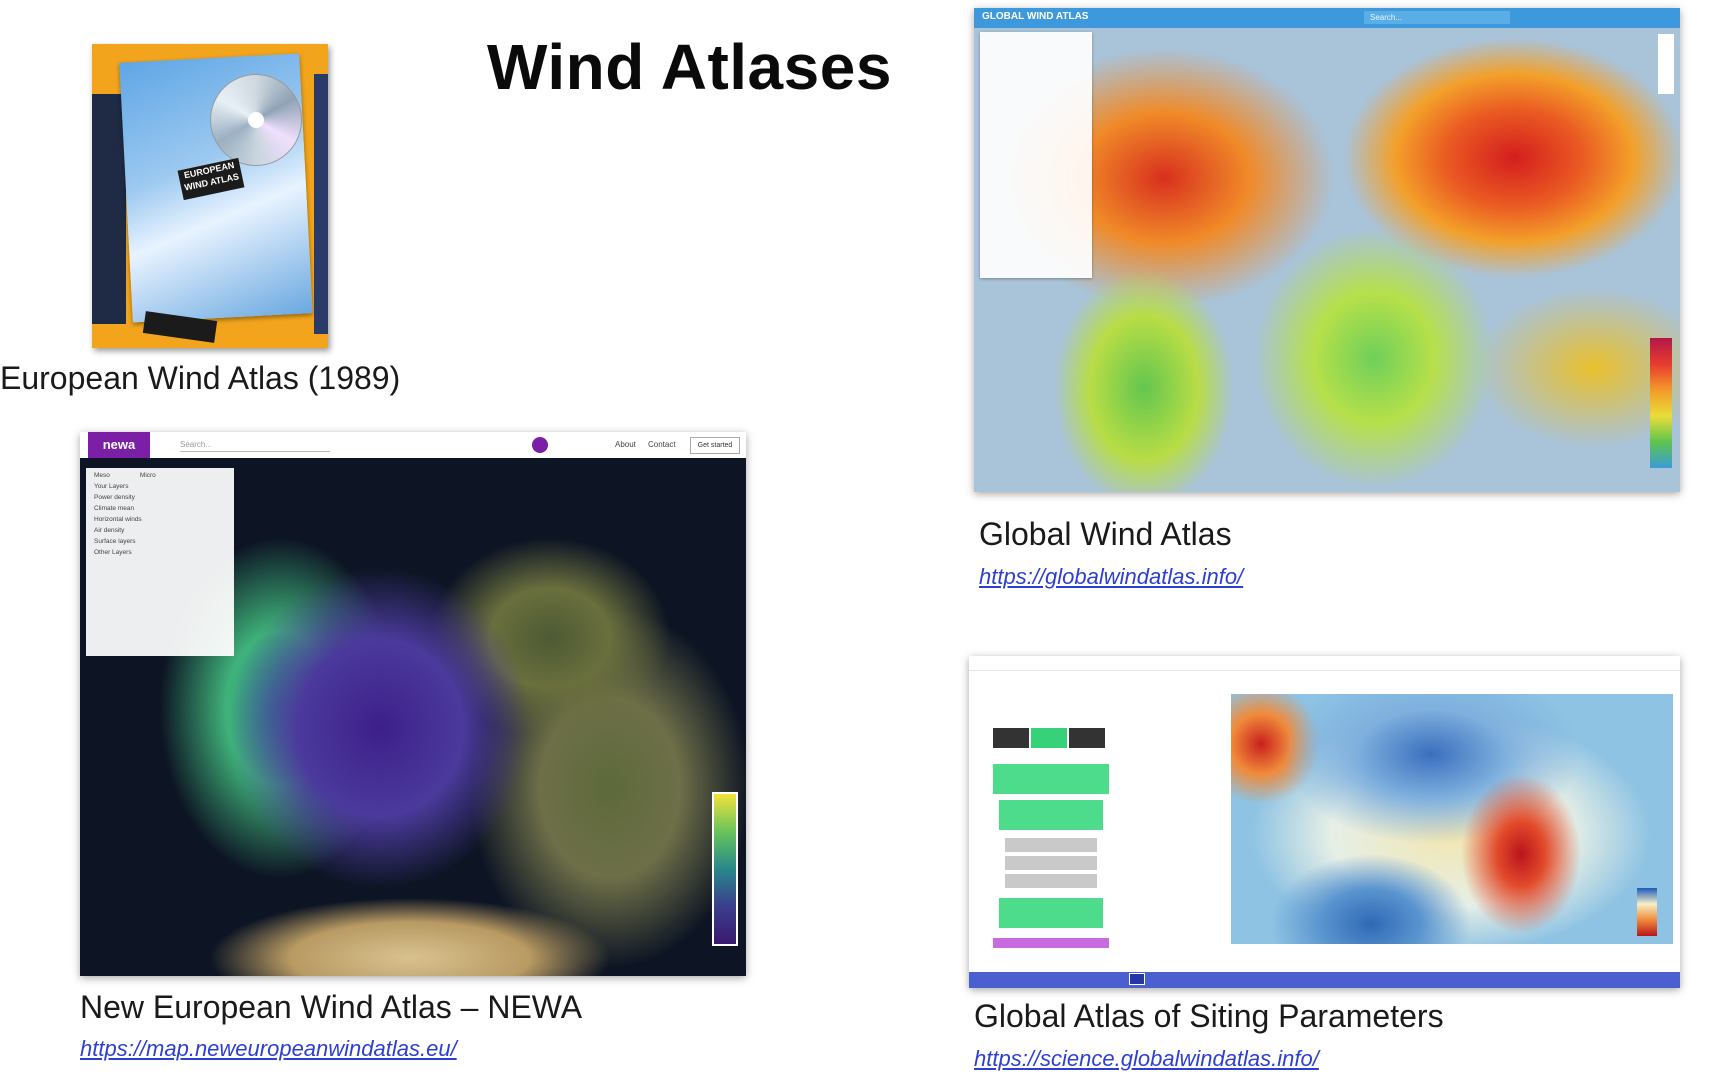  I want to click on layer-item: Climate mean, so click(114, 508).